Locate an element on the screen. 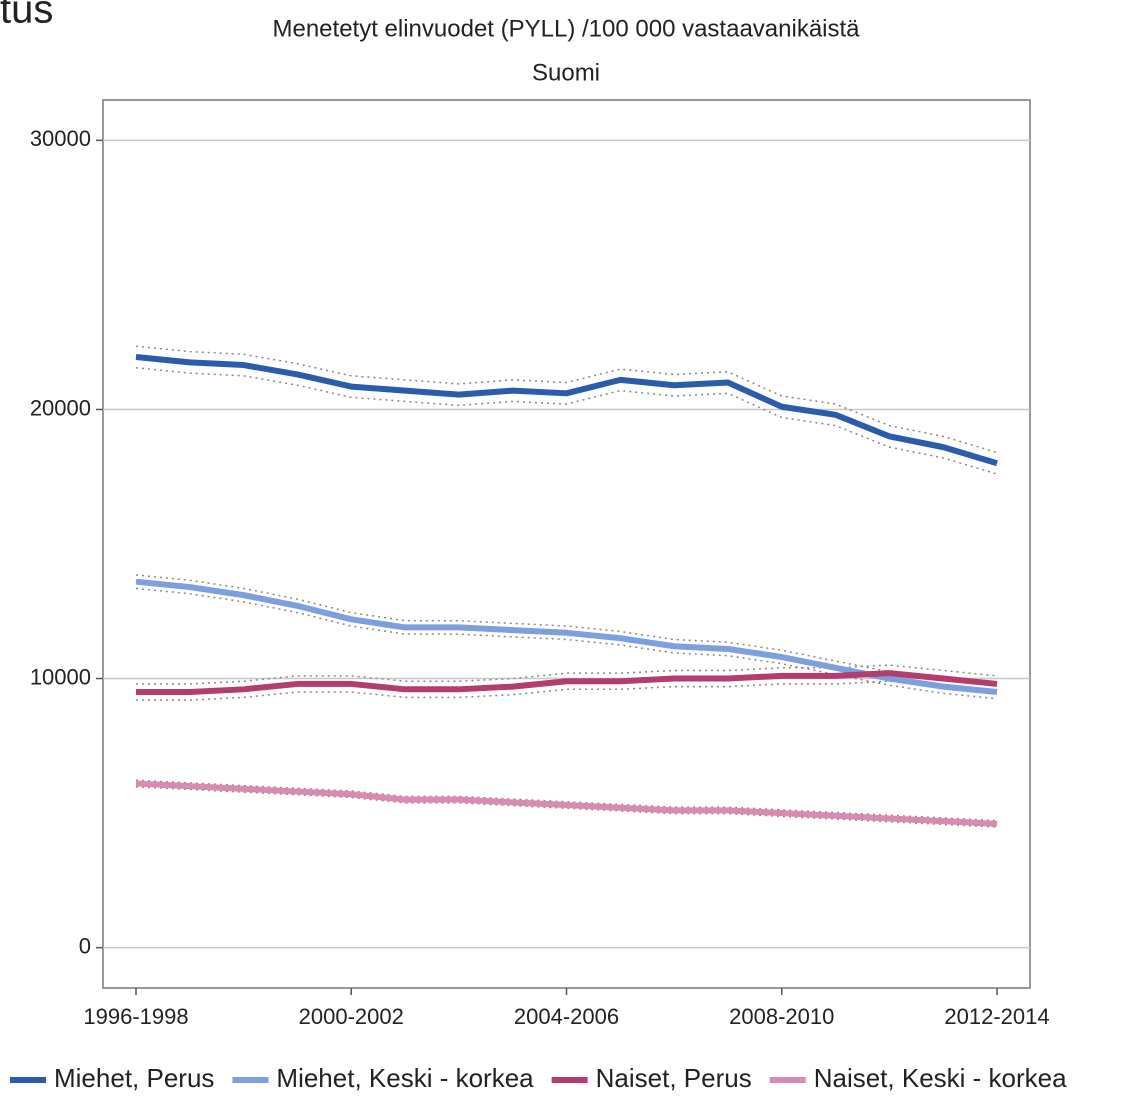 This screenshot has width=1140, height=1096. legend-label: Miehet, Perus is located at coordinates (134, 1078).